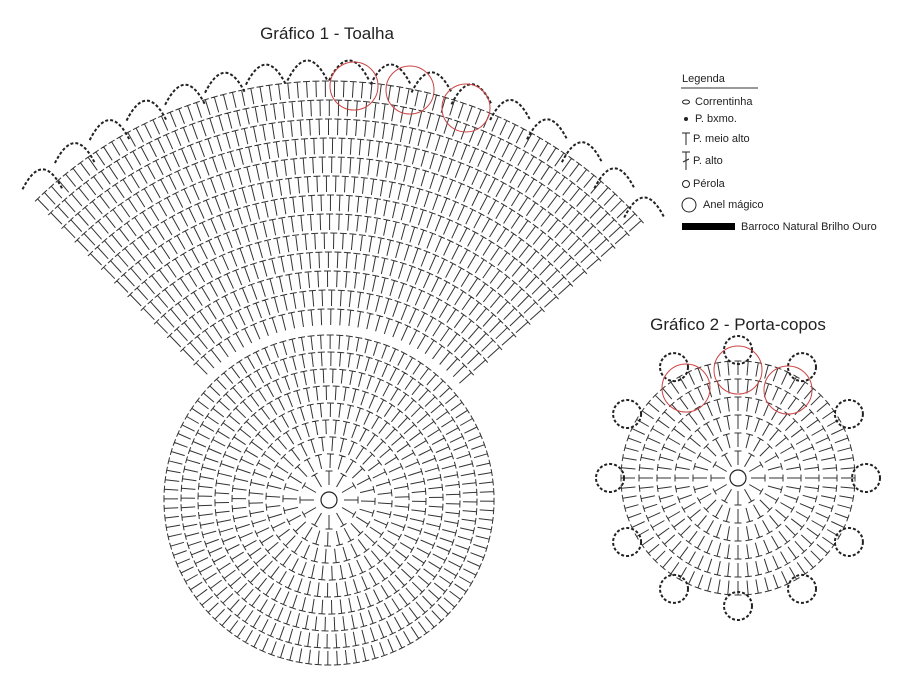 The height and width of the screenshot is (681, 909). I want to click on dc-symbol, so click(686, 160).